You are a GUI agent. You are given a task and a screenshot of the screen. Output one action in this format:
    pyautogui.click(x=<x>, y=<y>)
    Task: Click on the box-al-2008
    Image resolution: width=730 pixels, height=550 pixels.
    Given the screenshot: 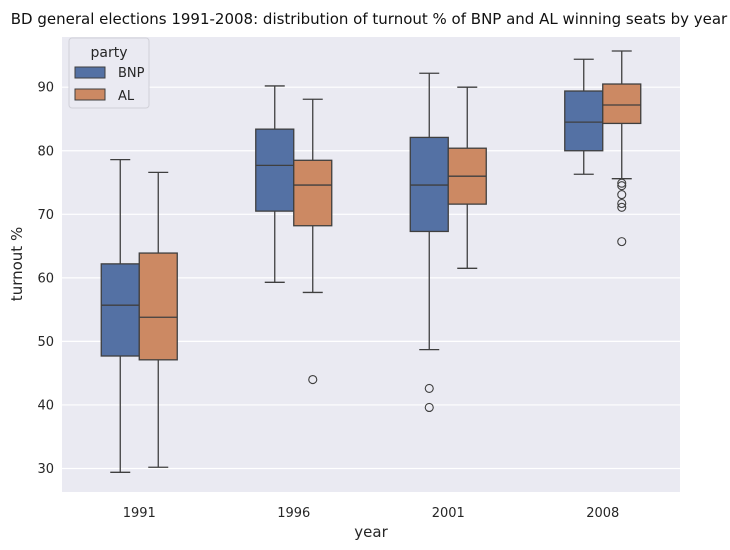 What is the action you would take?
    pyautogui.click(x=622, y=104)
    